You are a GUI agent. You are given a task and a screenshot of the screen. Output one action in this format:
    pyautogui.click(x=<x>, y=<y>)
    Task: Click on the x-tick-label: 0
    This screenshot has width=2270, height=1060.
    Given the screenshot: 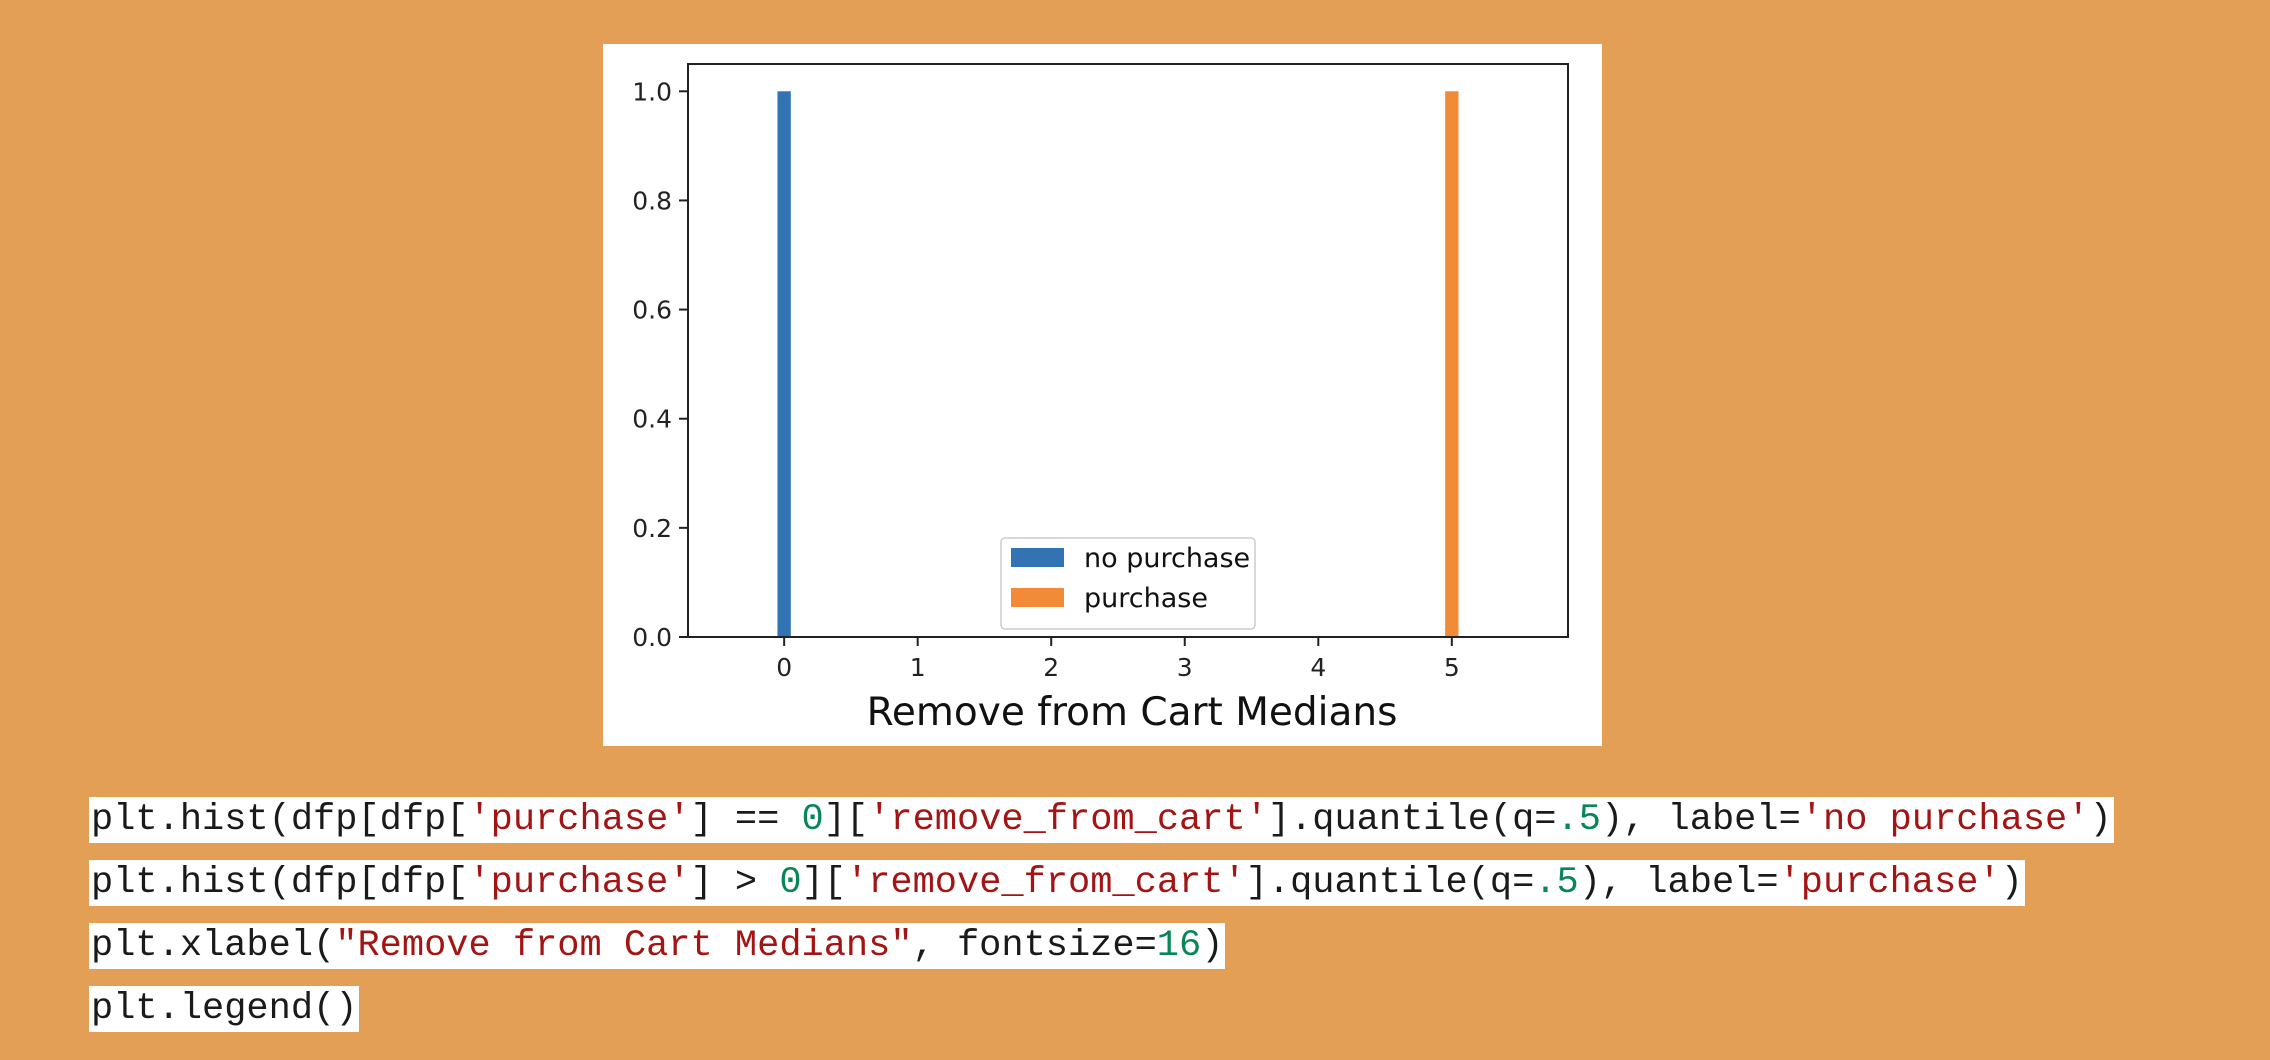 What is the action you would take?
    pyautogui.click(x=784, y=667)
    